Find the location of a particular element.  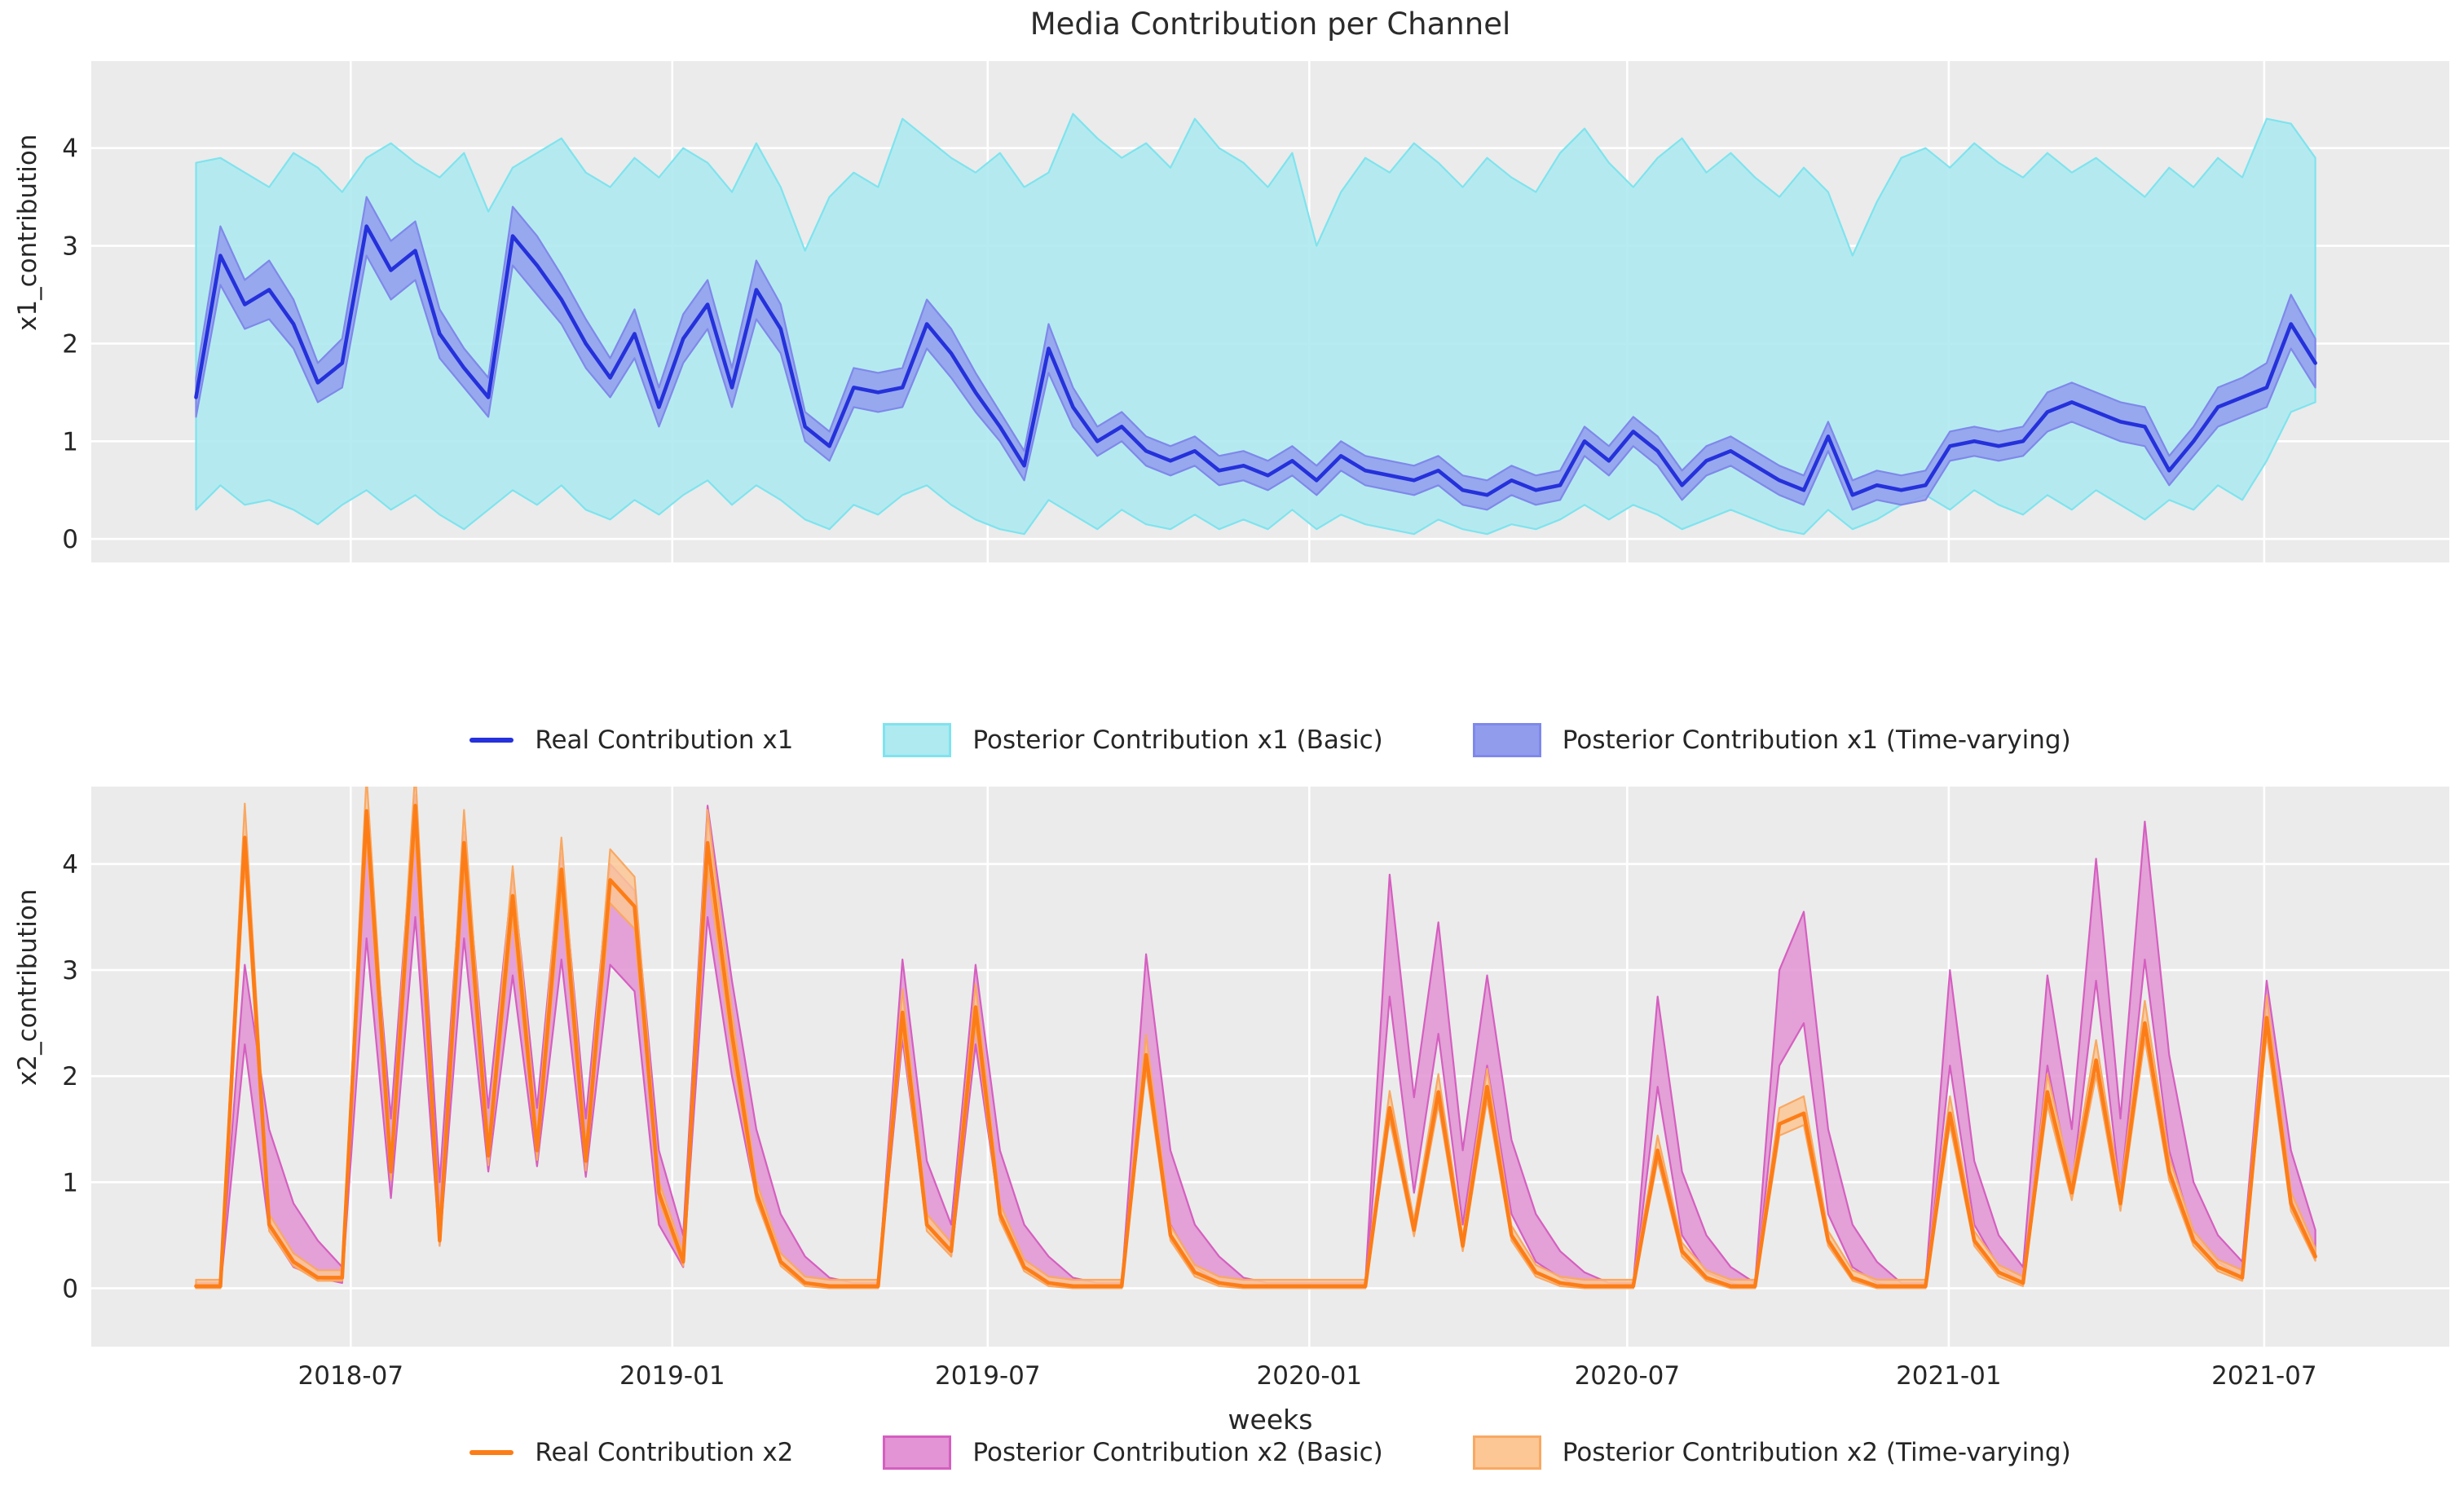

legend-item-basic-x2: Posterior Contribution x2 (Basic) is located at coordinates (1133, 1452).